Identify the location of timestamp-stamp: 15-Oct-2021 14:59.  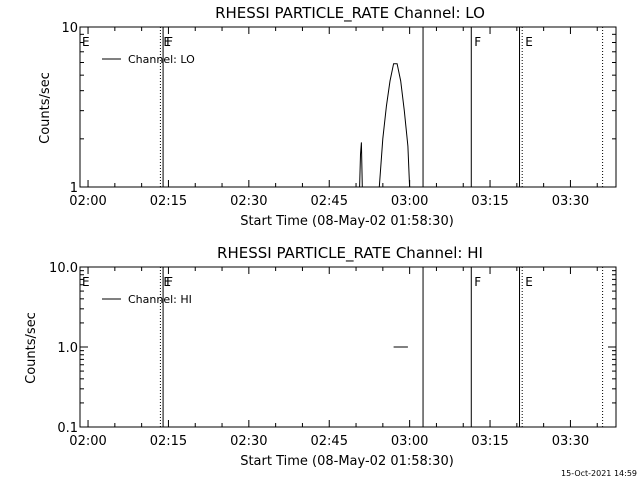
(599, 473).